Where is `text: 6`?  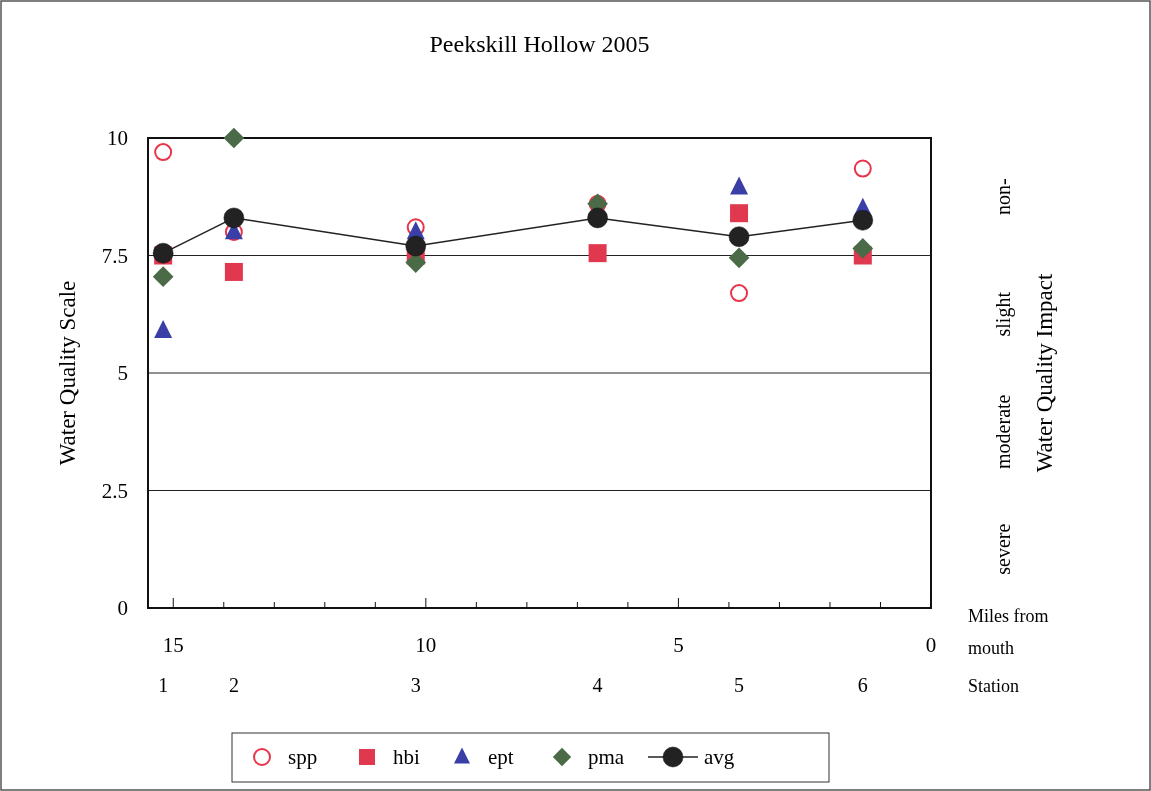
text: 6 is located at coordinates (862, 685).